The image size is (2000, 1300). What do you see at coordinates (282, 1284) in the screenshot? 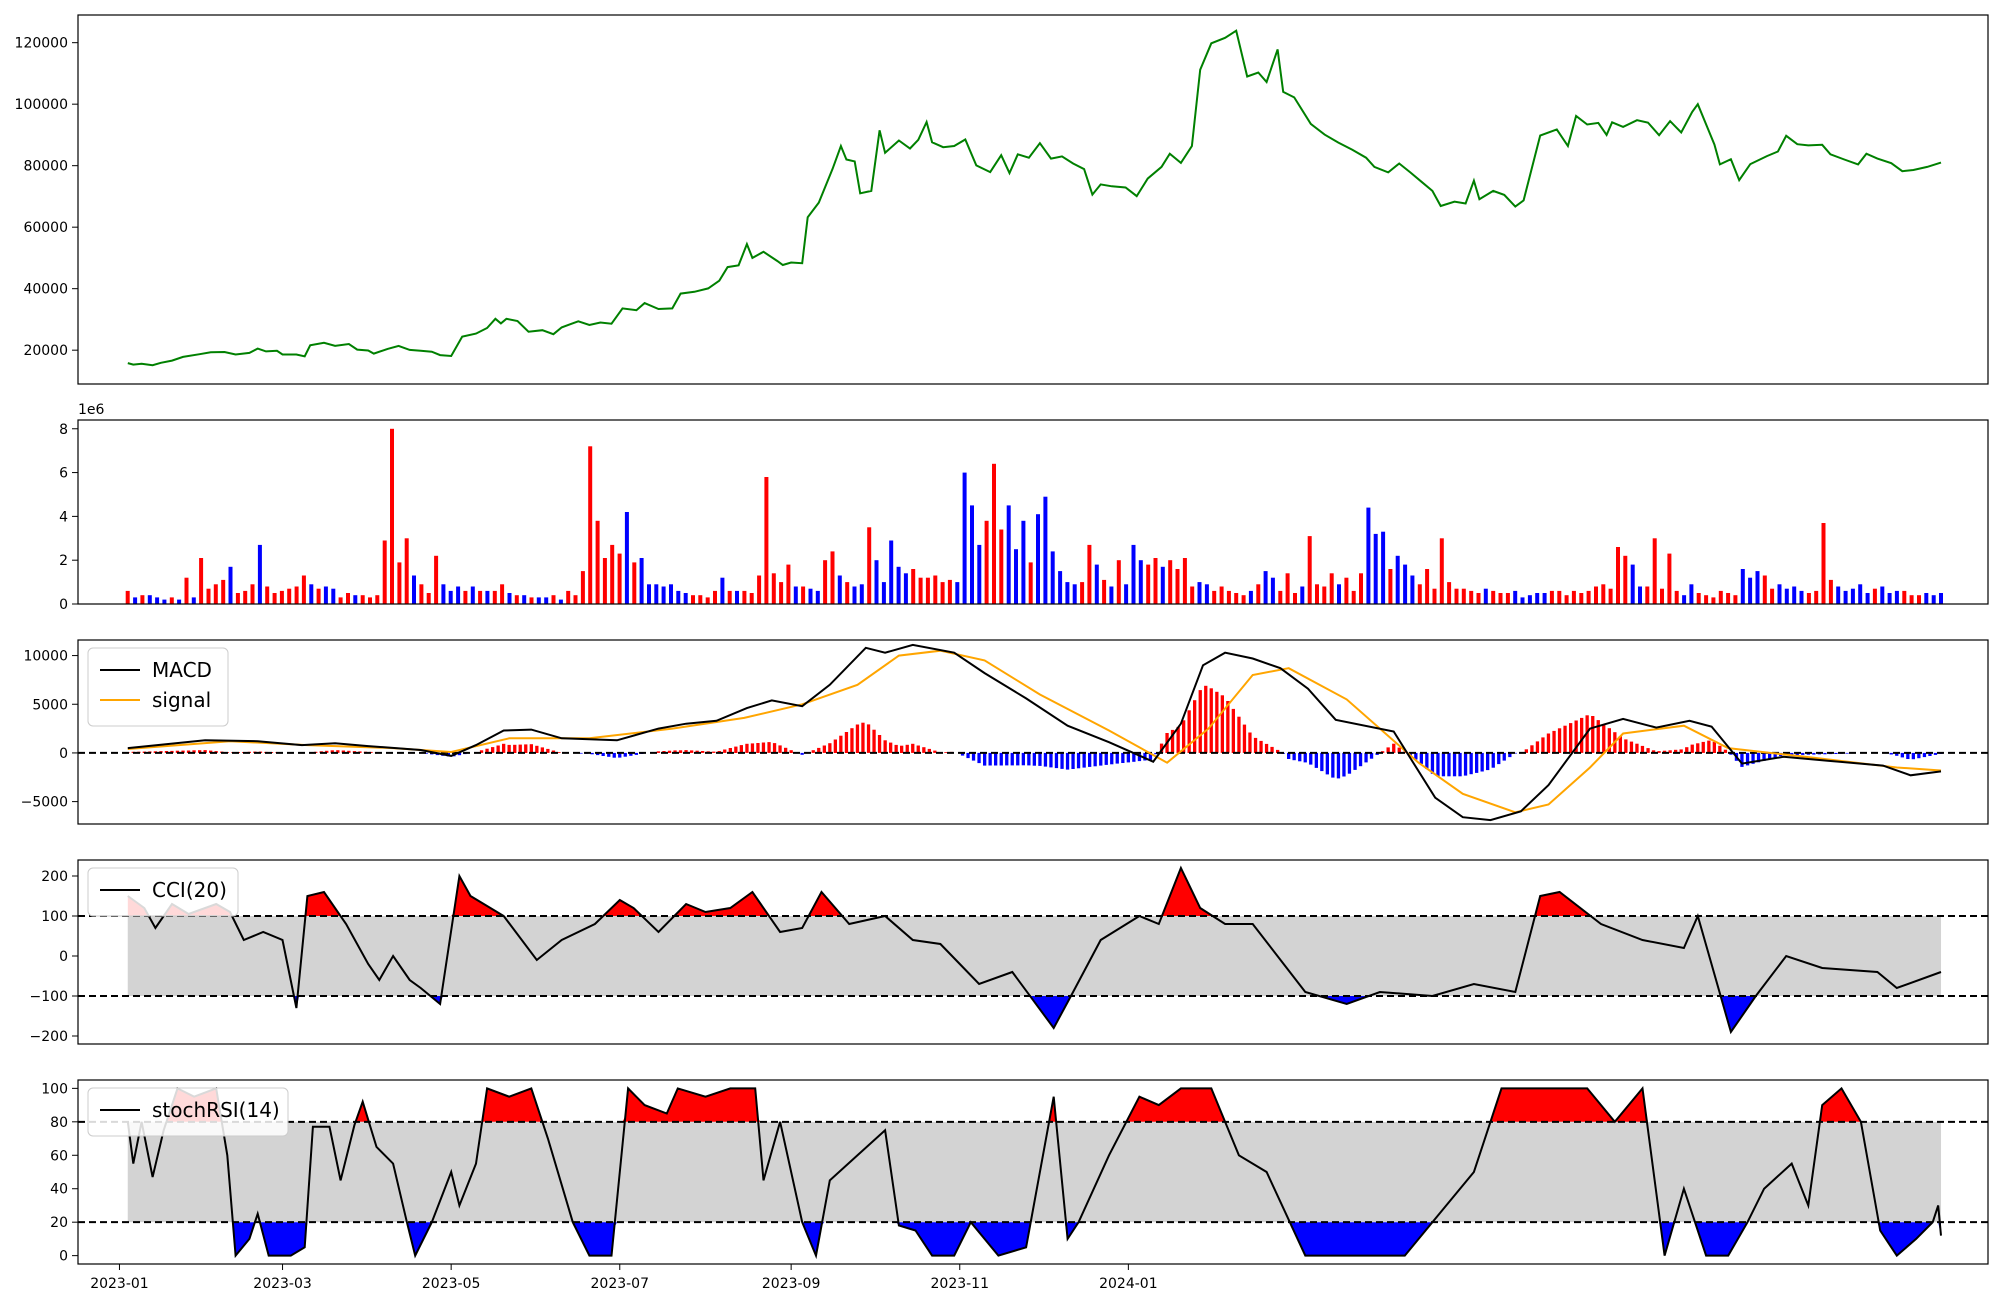
I see `x-tick-label: 2023-03` at bounding box center [282, 1284].